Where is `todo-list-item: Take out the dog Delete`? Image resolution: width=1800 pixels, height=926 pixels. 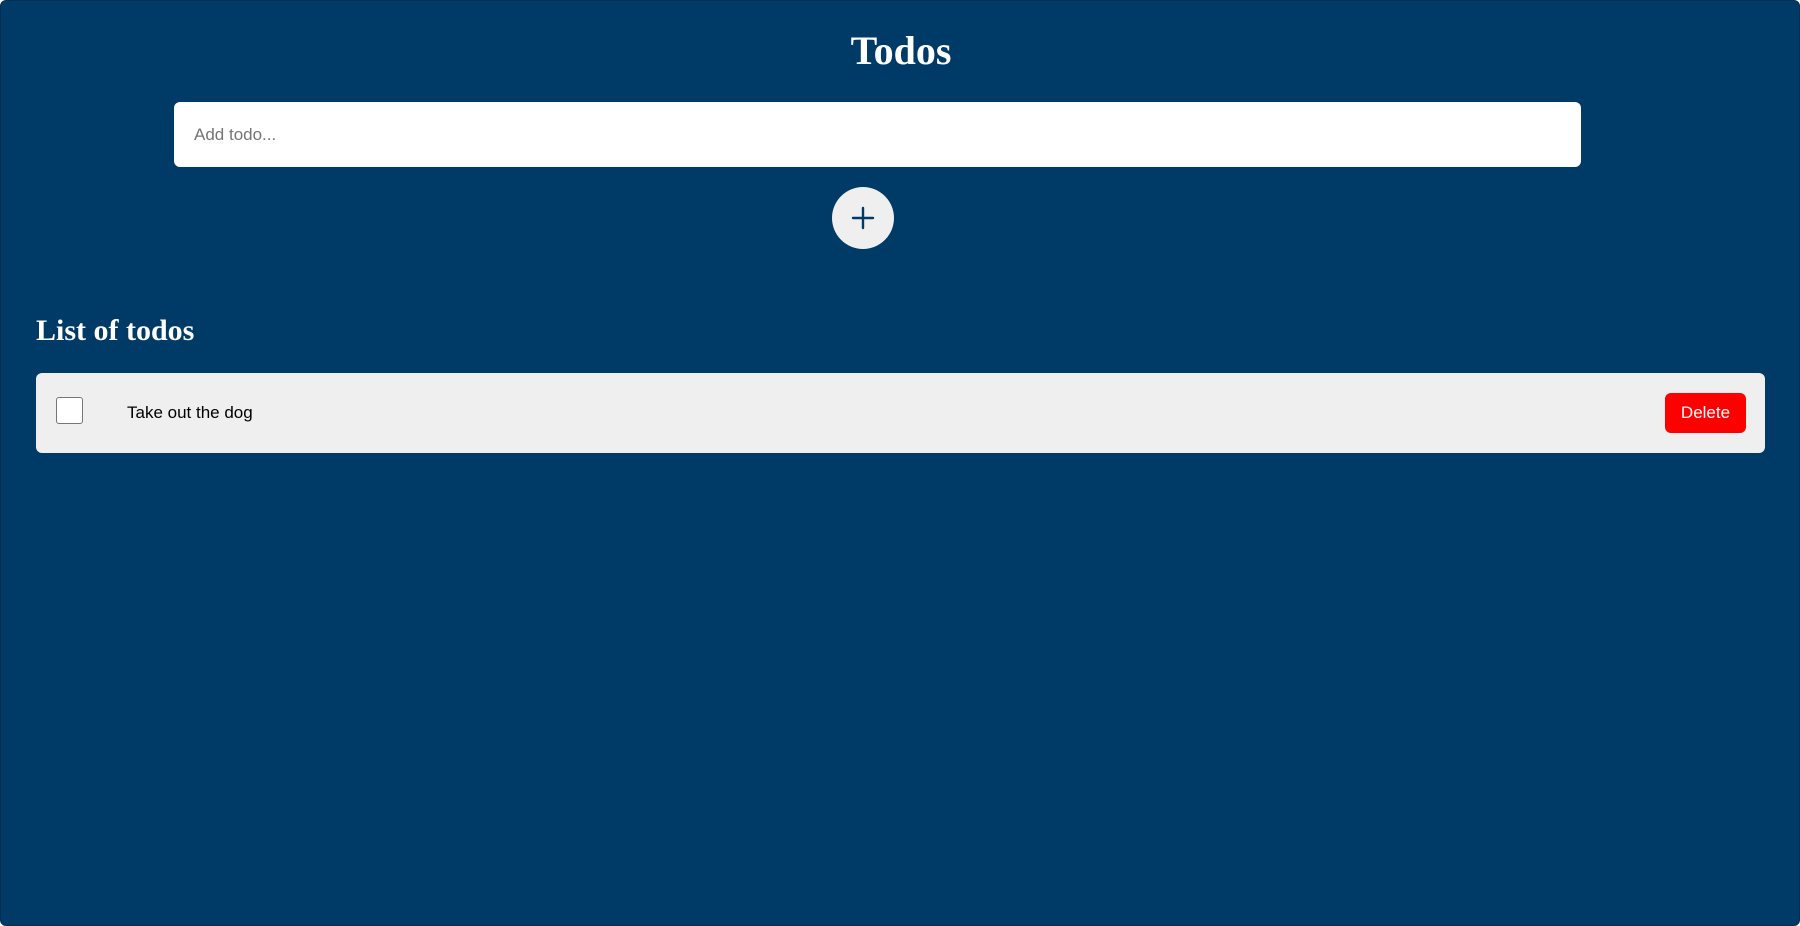 todo-list-item: Take out the dog Delete is located at coordinates (900, 413).